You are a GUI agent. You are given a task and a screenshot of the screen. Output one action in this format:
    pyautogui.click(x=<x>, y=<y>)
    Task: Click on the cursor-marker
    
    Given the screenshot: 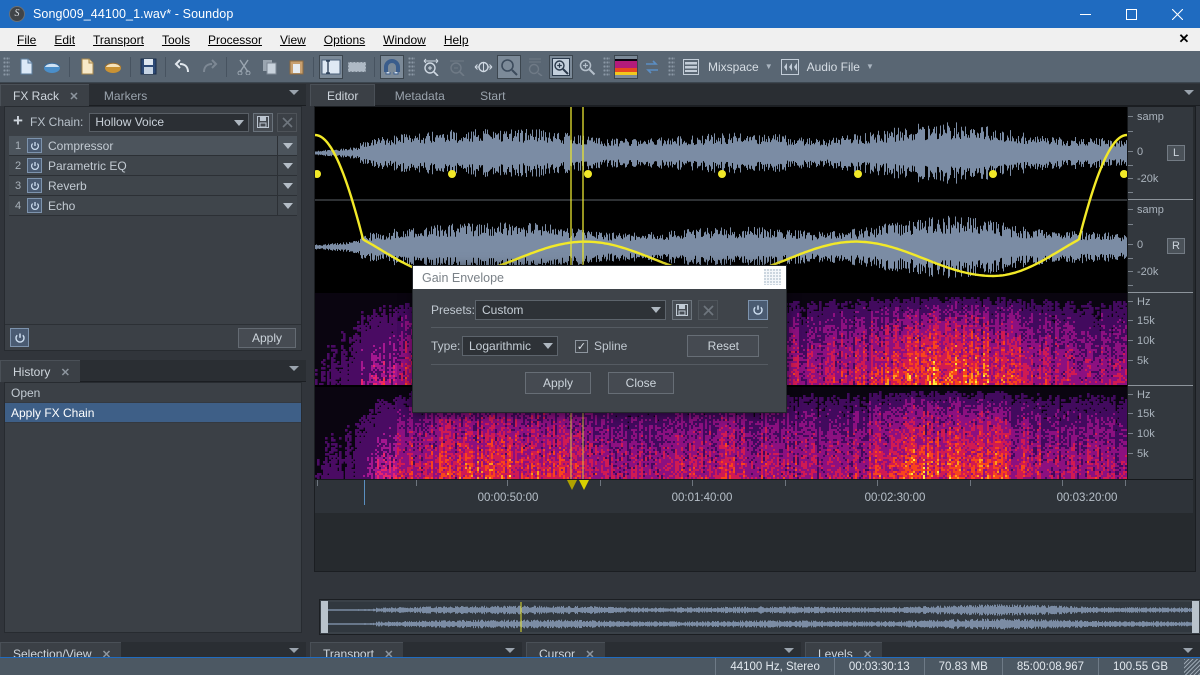 What is the action you would take?
    pyautogui.click(x=584, y=485)
    